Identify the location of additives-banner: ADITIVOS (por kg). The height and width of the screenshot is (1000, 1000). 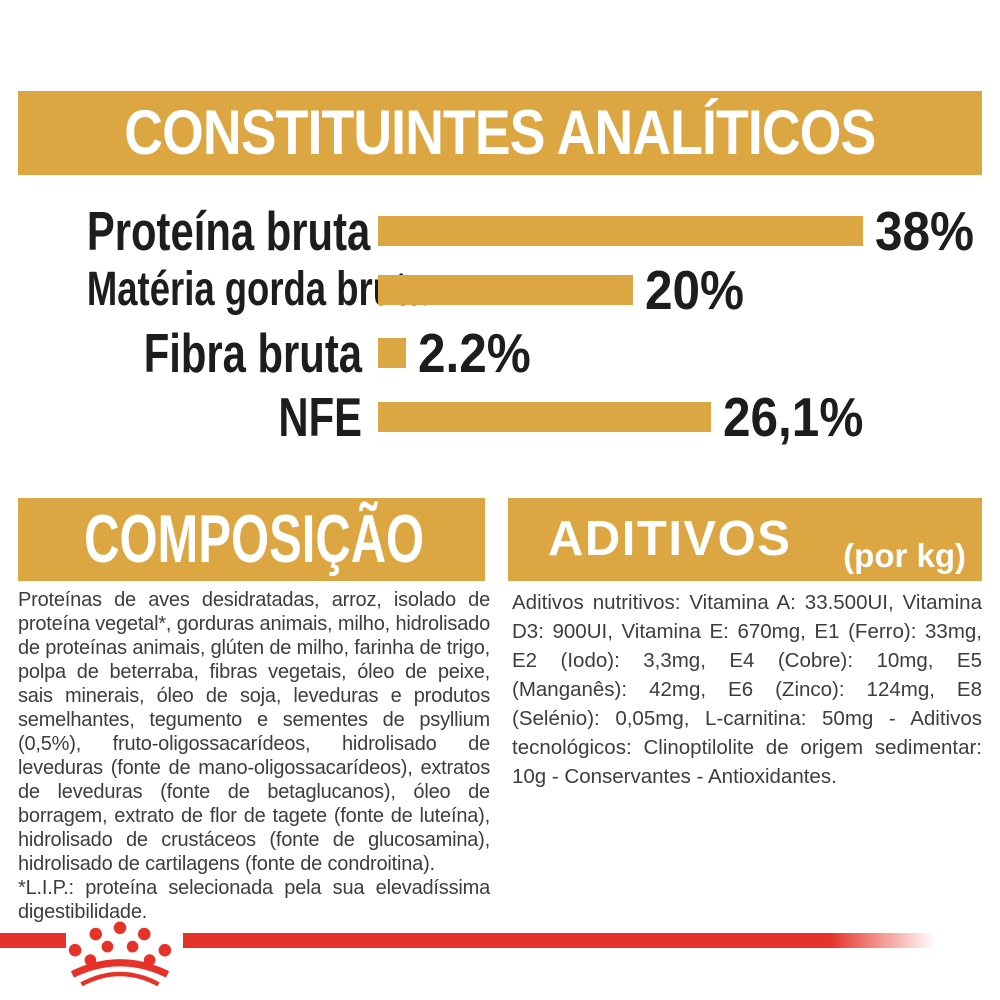
(745, 539).